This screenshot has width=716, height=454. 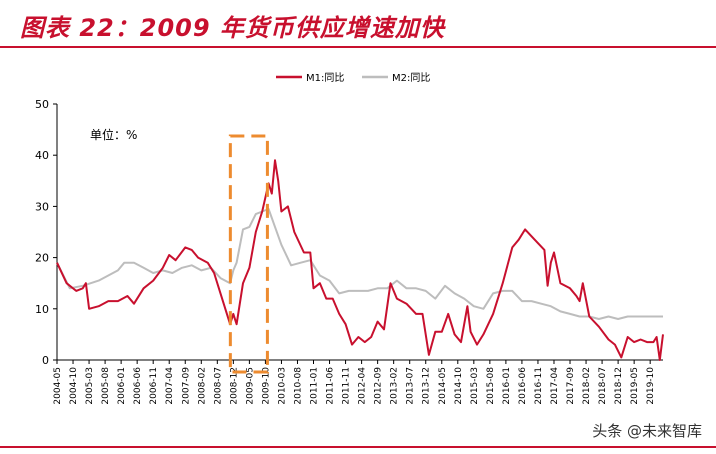 I want to click on x-tick-label: 2012-04, so click(x=363, y=386).